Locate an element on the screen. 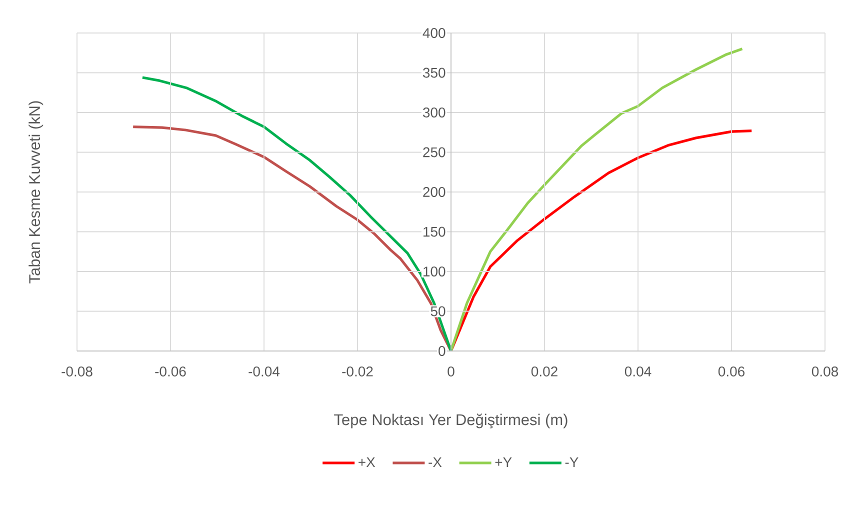  x-tick-label: -0.04 is located at coordinates (264, 371).